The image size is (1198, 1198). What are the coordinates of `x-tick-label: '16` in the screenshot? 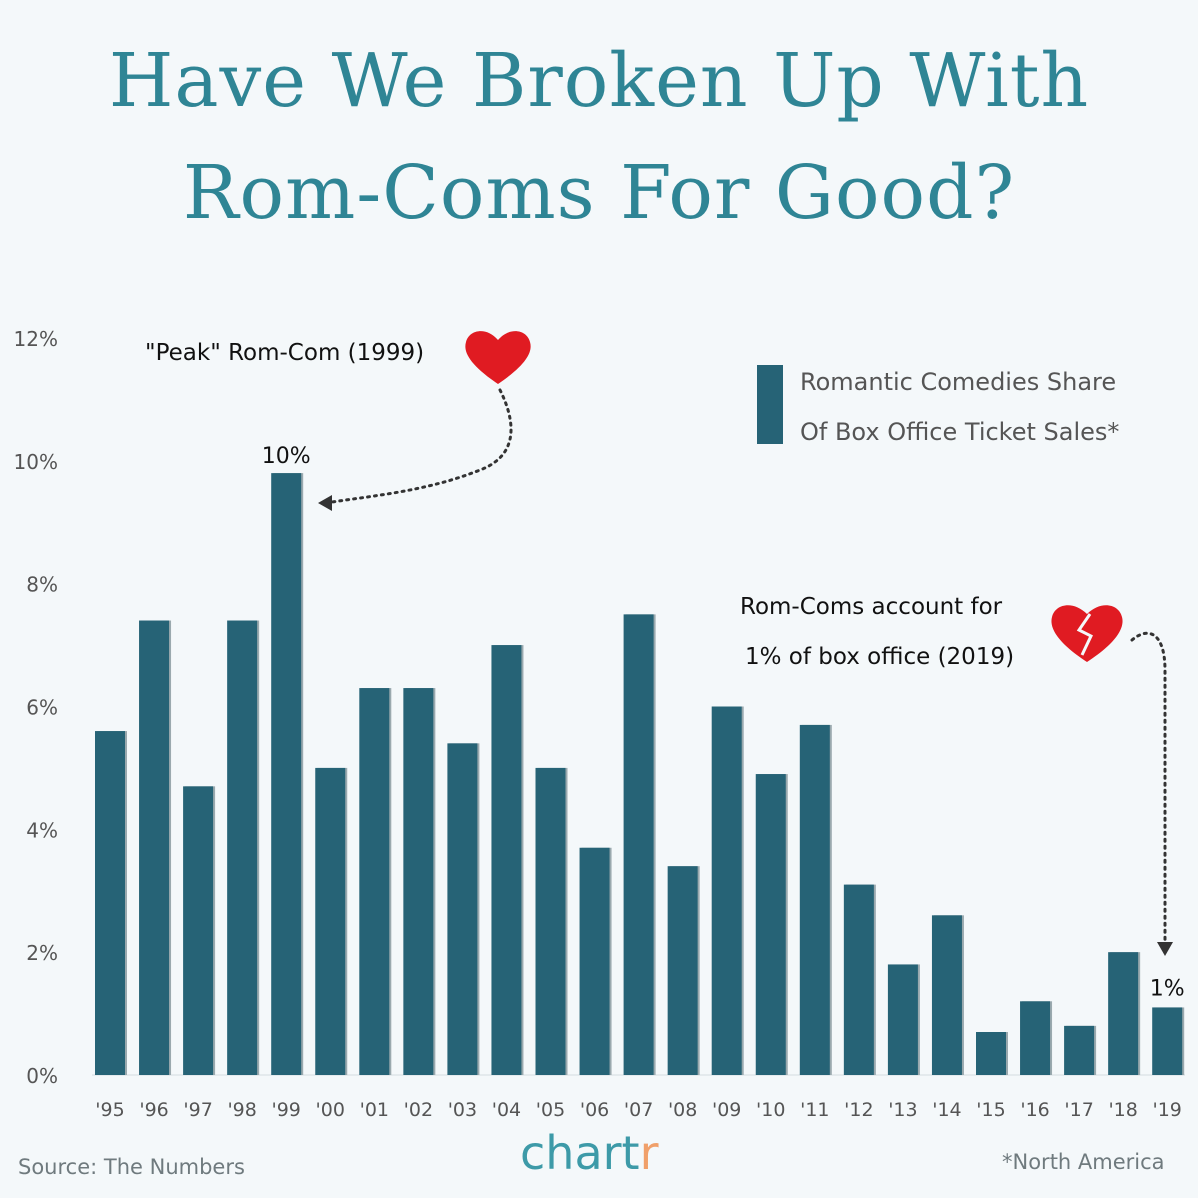 It's located at (1034, 1110).